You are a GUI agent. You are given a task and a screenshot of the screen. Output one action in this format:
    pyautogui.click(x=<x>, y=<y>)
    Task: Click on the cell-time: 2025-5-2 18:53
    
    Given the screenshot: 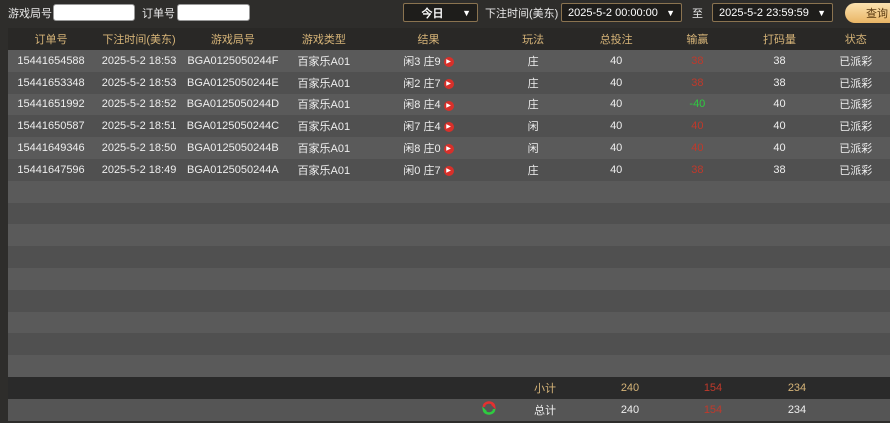 What is the action you would take?
    pyautogui.click(x=139, y=83)
    